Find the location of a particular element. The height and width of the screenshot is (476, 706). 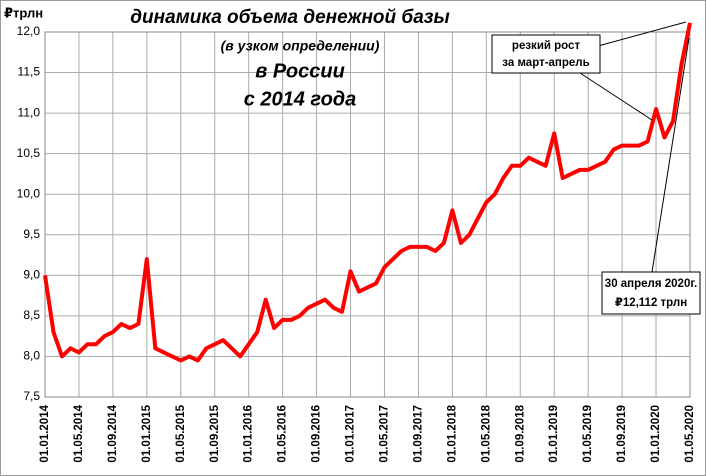

x-tick-label: 01.01.2016 is located at coordinates (249, 434).